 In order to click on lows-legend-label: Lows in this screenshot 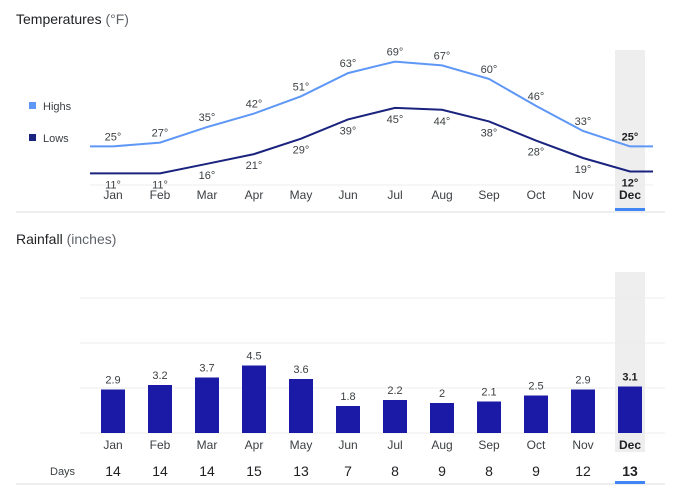, I will do `click(56, 139)`.